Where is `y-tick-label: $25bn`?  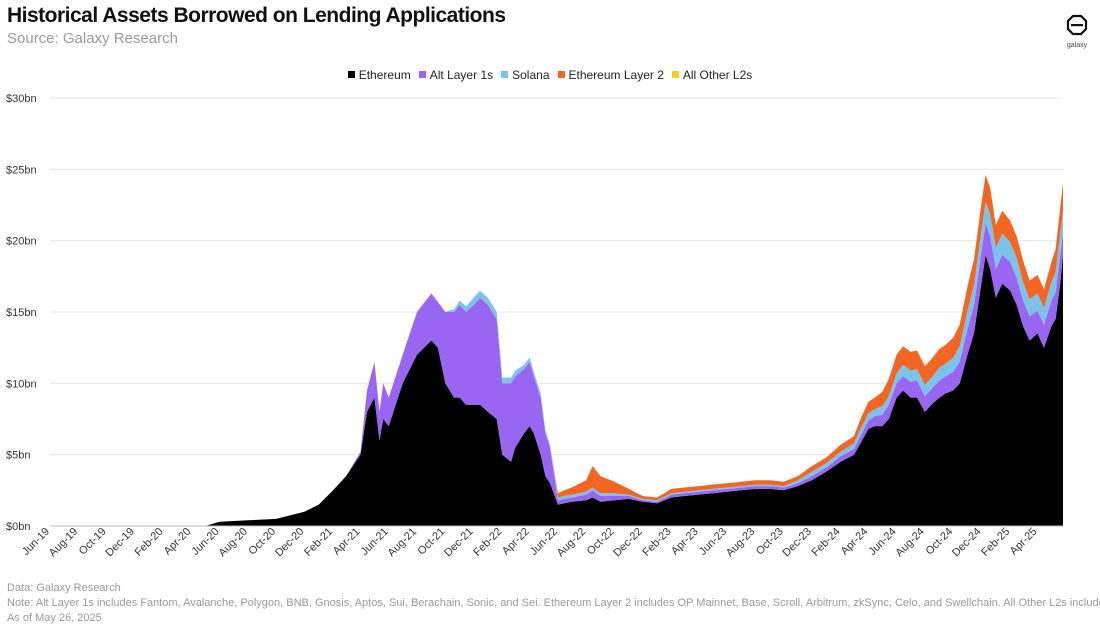
y-tick-label: $25bn is located at coordinates (21, 170).